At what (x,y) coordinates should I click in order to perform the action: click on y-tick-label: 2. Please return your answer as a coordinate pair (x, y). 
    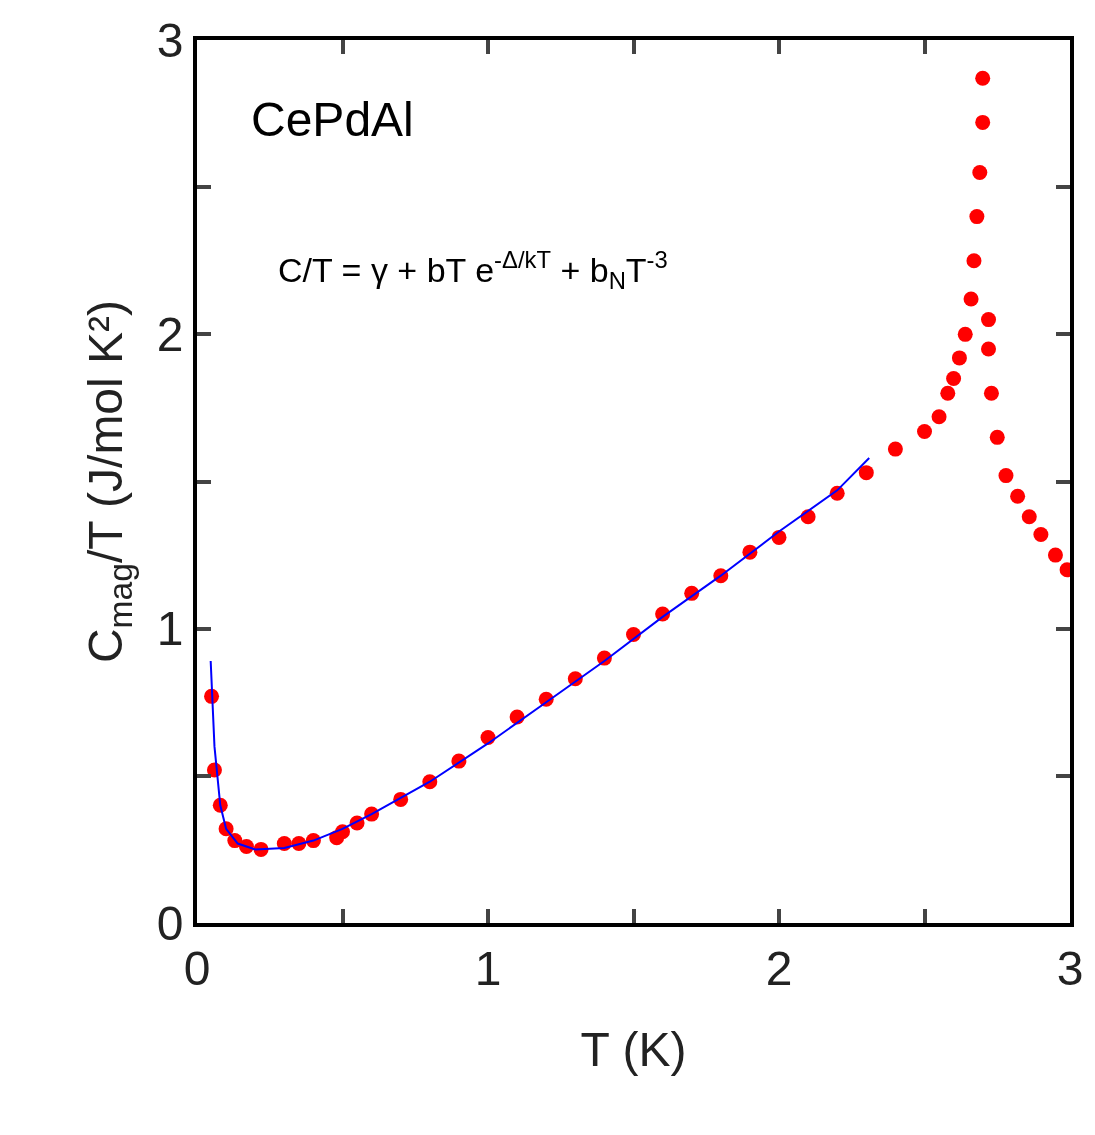
    Looking at the image, I should click on (170, 335).